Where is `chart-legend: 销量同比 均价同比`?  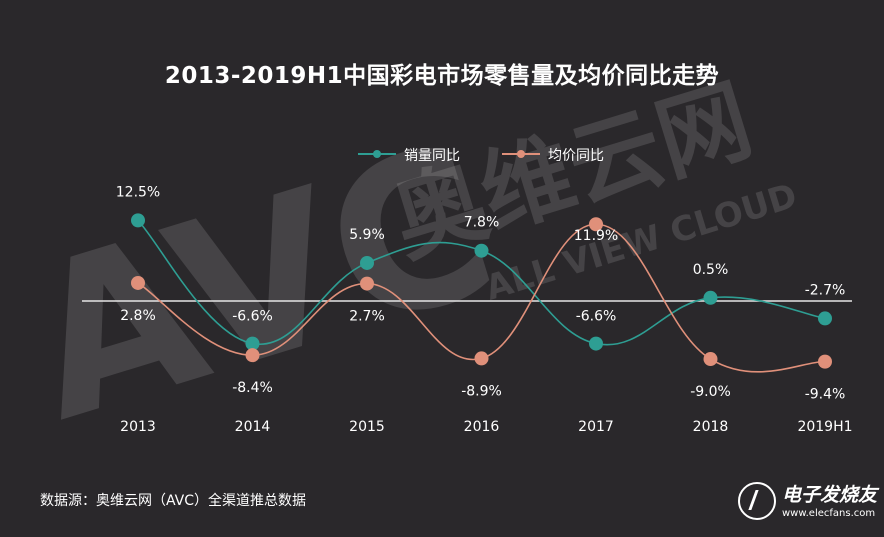
chart-legend: 销量同比 均价同比 is located at coordinates (481, 156).